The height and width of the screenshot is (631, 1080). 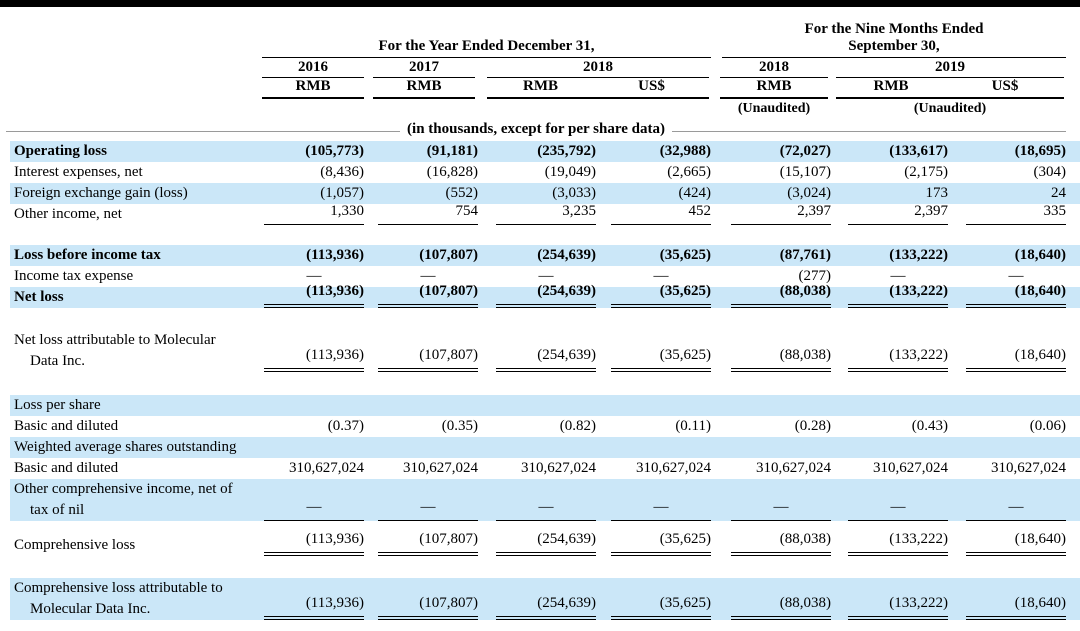 What do you see at coordinates (774, 68) in the screenshot?
I see `year-header-2018-nine-months: 2018` at bounding box center [774, 68].